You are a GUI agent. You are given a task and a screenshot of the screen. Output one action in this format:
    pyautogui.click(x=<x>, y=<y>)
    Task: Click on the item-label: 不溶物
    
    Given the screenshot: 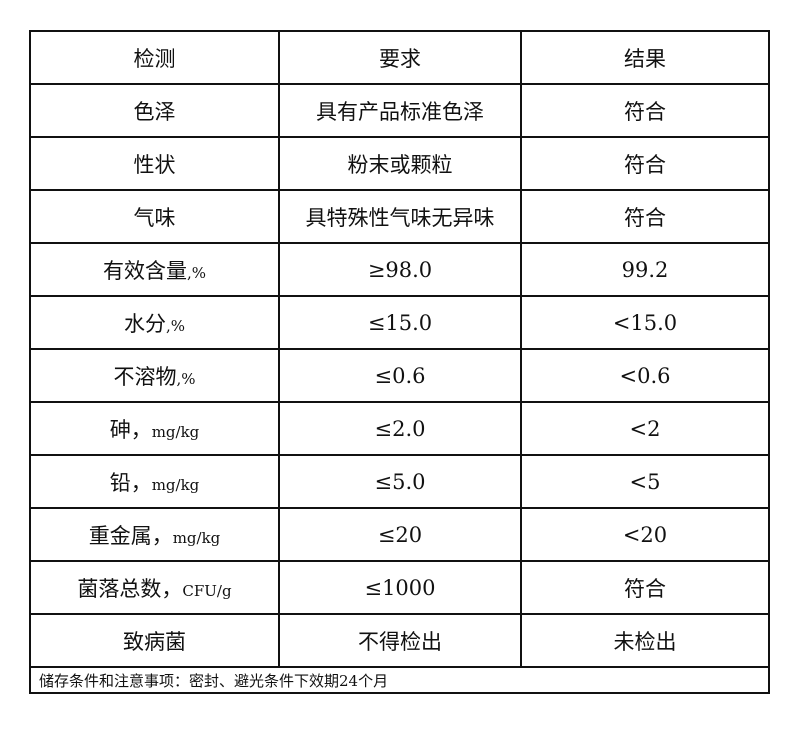 What is the action you would take?
    pyautogui.click(x=145, y=376)
    